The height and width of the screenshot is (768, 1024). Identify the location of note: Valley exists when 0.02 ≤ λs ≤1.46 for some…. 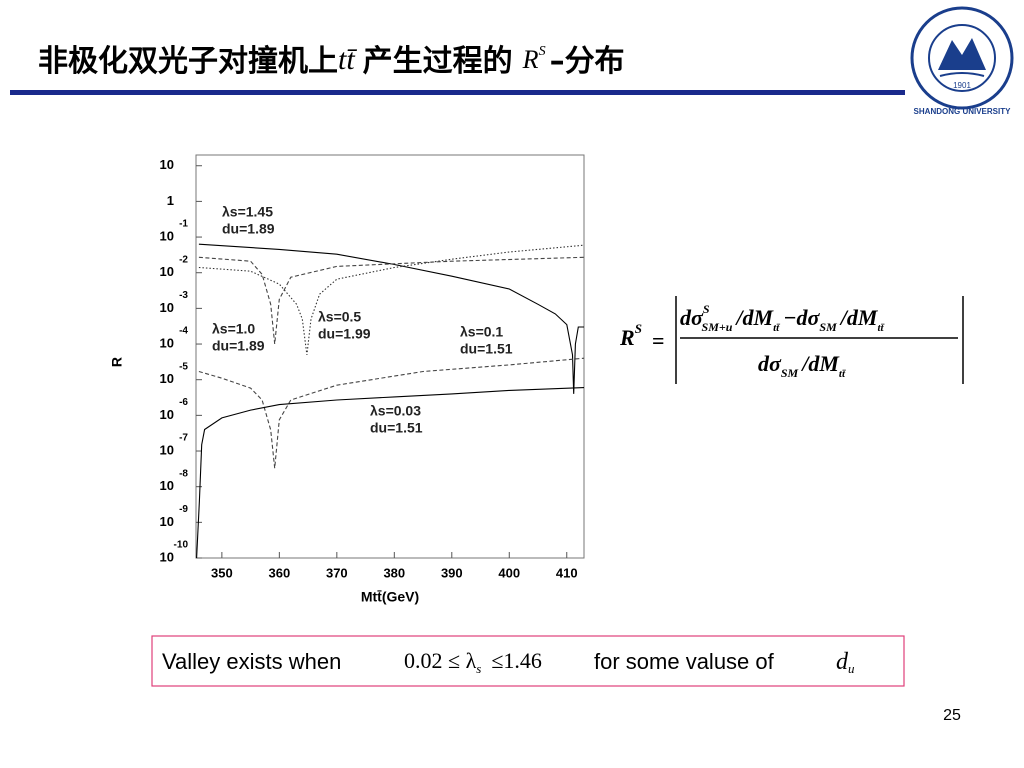
(508, 662).